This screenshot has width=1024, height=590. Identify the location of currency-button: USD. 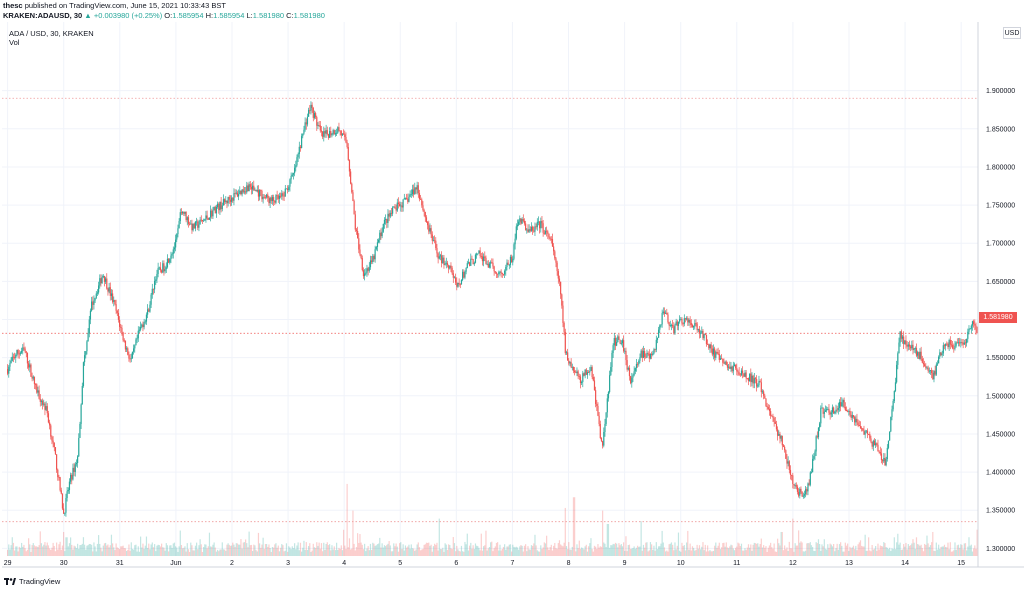
(1012, 33).